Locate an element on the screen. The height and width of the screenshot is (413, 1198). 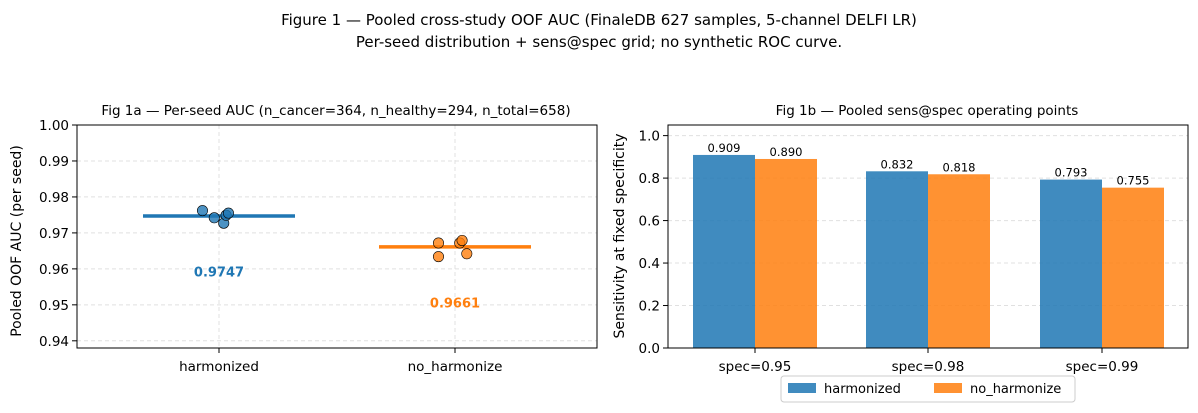
x-tick-label: spec=0.98 is located at coordinates (928, 367).